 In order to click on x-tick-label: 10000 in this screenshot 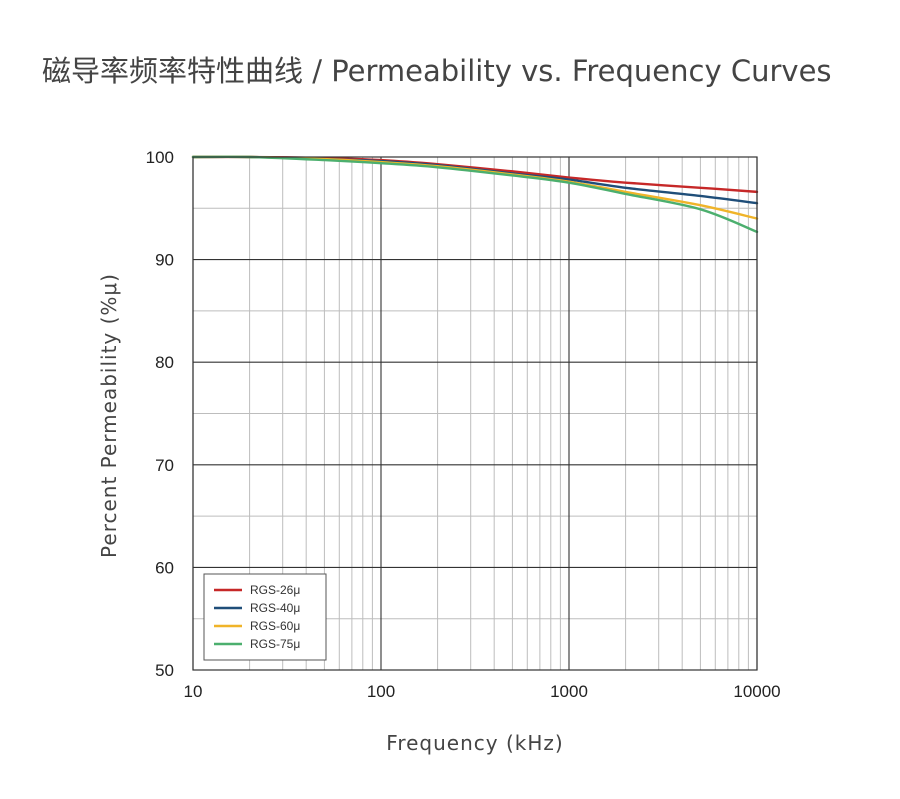, I will do `click(756, 691)`.